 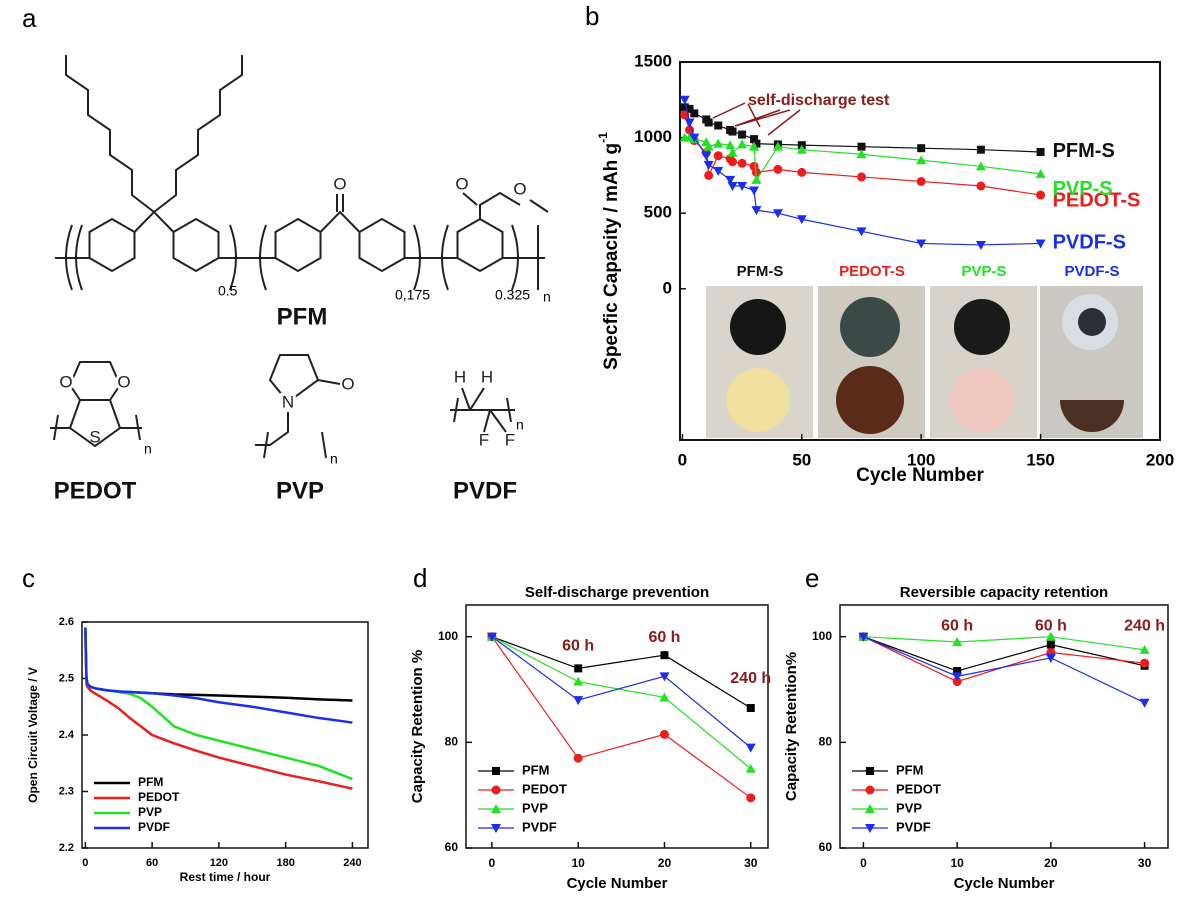 I want to click on atom: H, so click(x=487, y=376).